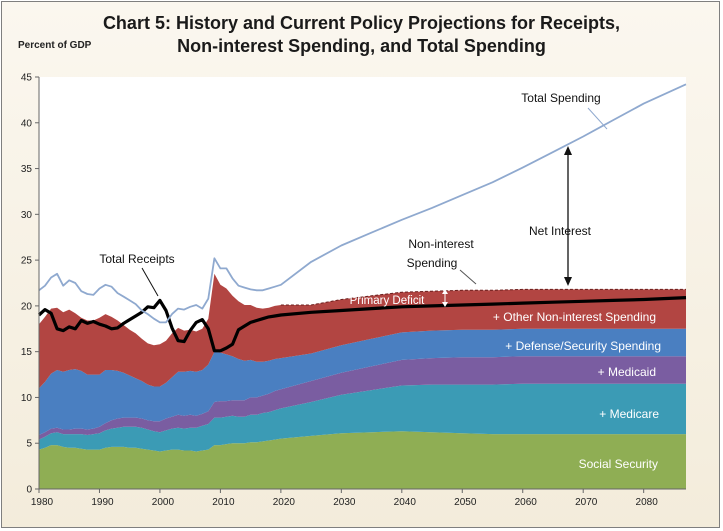 This screenshot has width=723, height=531. What do you see at coordinates (465, 502) in the screenshot?
I see `x-tick-label-2050: 2050` at bounding box center [465, 502].